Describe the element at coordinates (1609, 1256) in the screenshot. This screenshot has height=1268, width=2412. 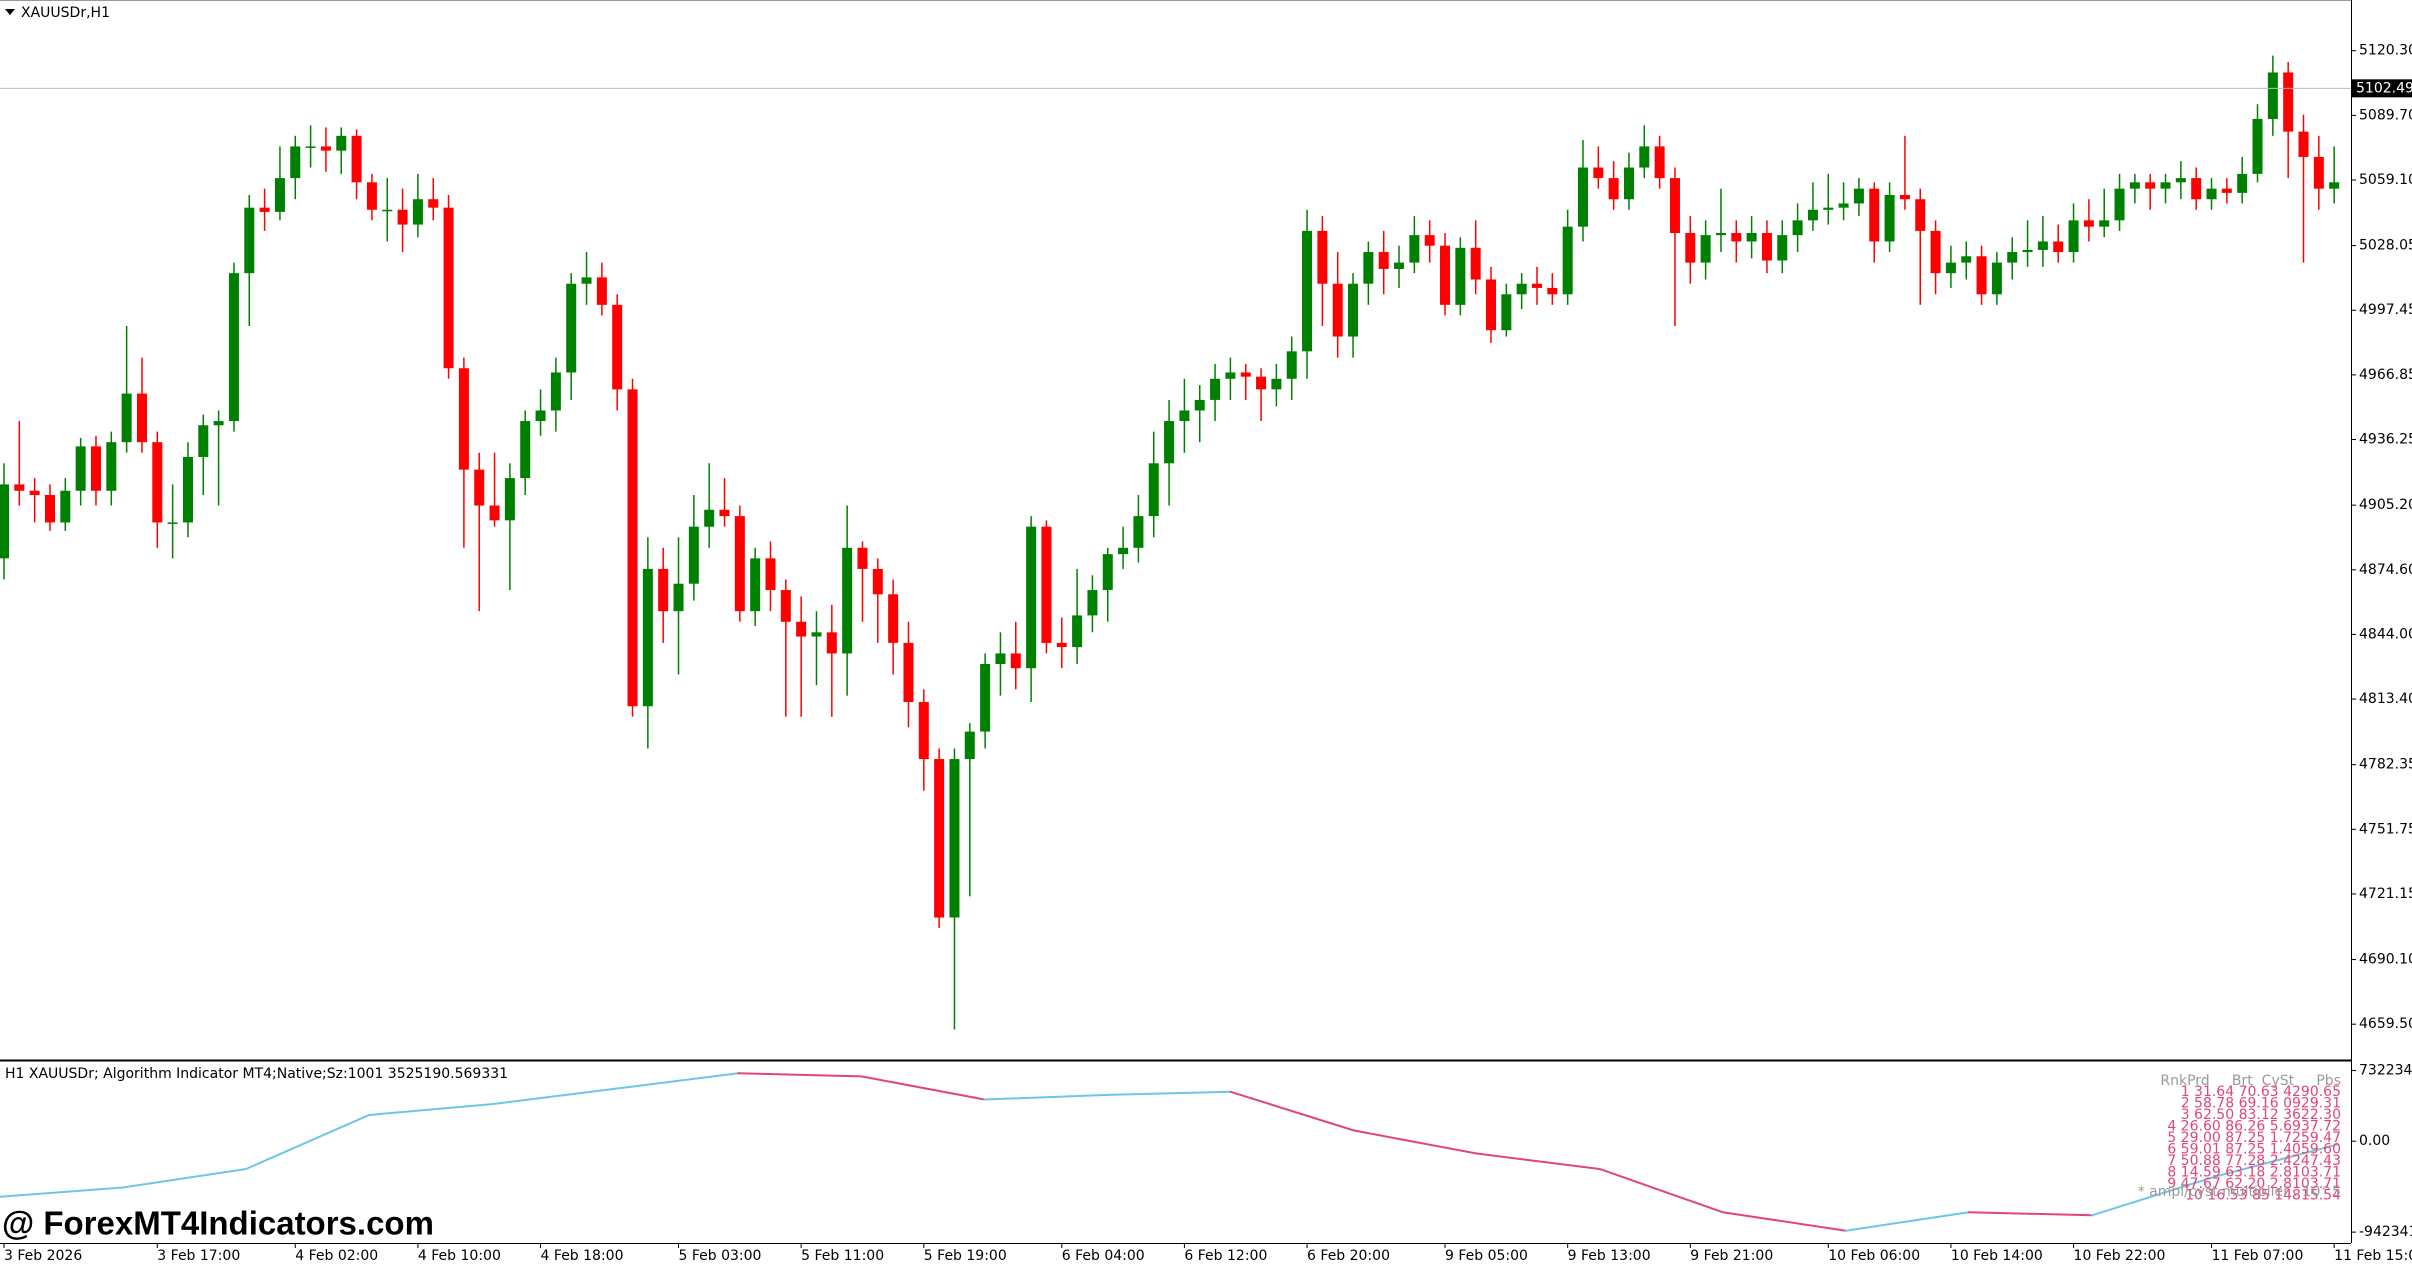
I see `x-tick-label: 9 Feb 13:00` at that location.